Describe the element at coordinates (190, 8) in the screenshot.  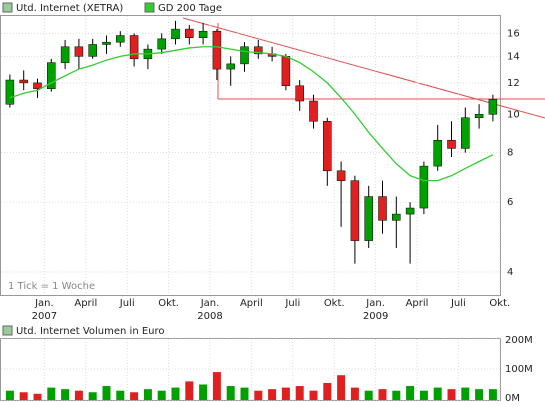
I see `legend-label: GD 200 Tage` at that location.